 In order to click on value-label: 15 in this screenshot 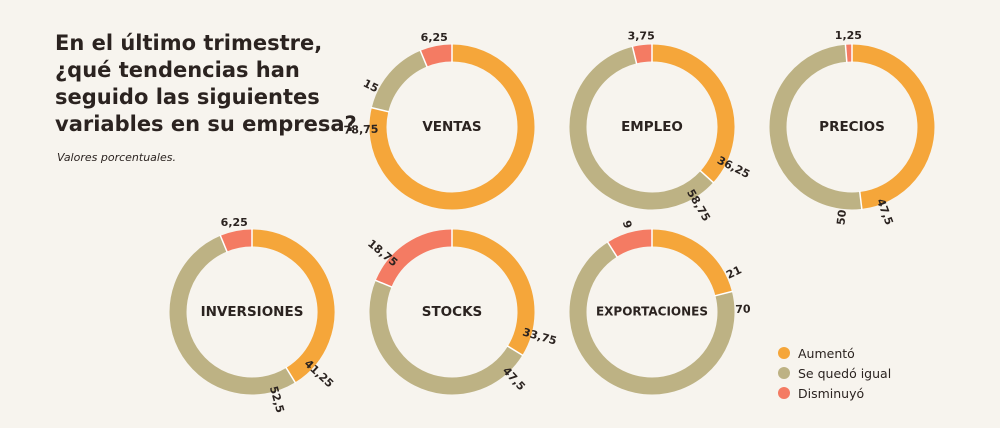, I will do `click(371, 86)`.